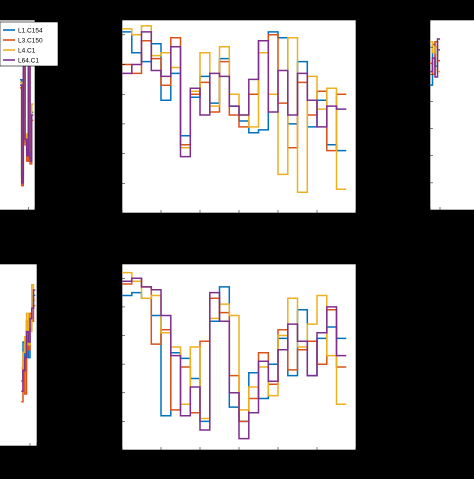 The width and height of the screenshot is (474, 479). I want to click on series-line-l4-c1, so click(28, 326).